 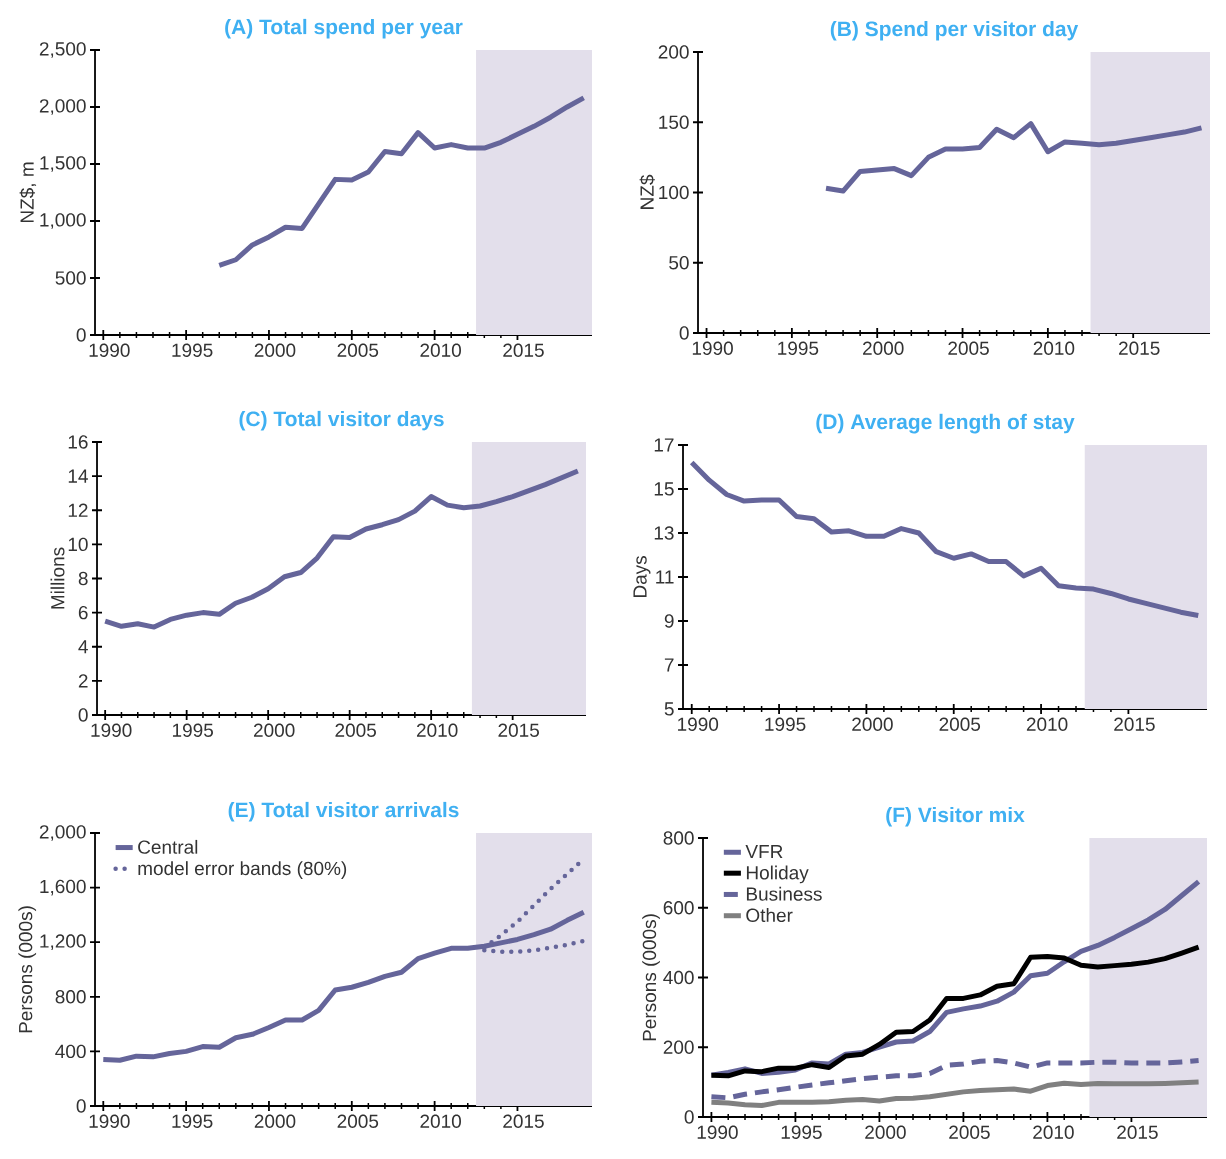 What do you see at coordinates (343, 811) in the screenshot?
I see `chart-title: (E) Total visitor arrivals` at bounding box center [343, 811].